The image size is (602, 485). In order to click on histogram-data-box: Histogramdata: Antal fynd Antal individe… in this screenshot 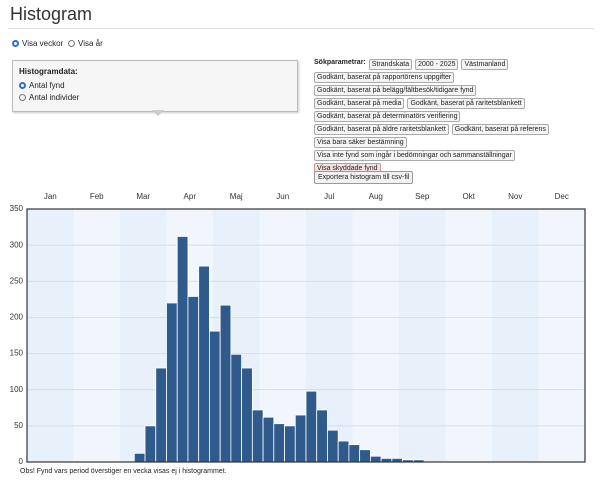, I will do `click(155, 86)`.